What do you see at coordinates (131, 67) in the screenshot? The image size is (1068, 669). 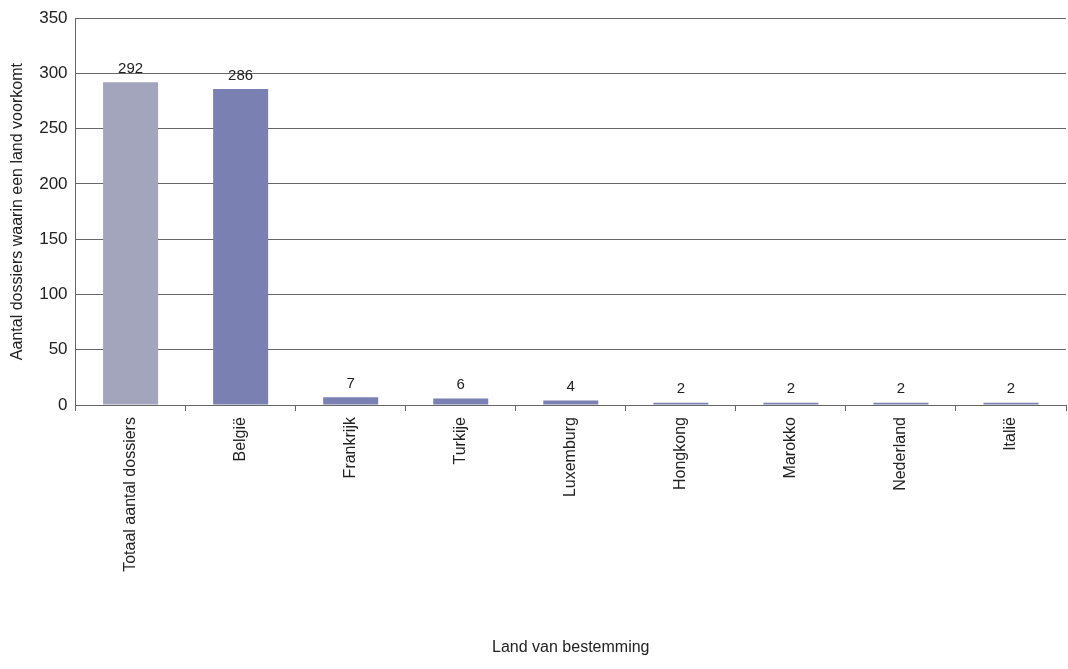 I see `data-label: 292` at bounding box center [131, 67].